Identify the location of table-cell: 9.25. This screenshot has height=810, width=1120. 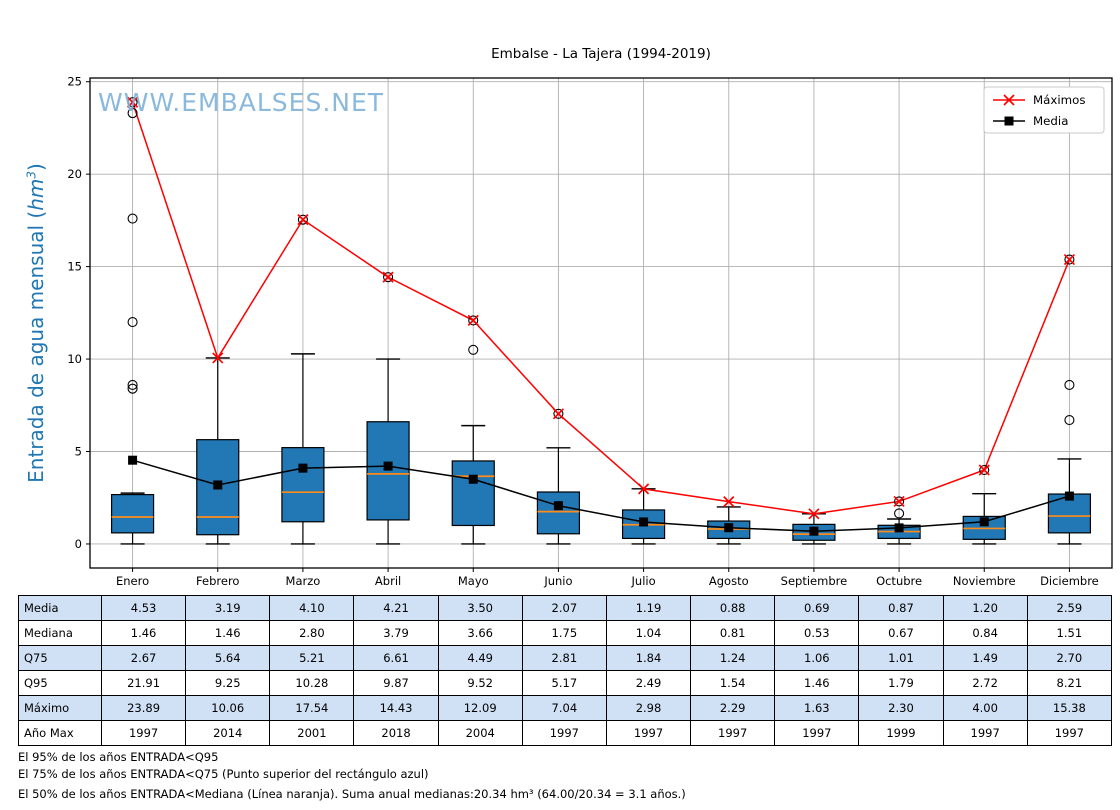
(228, 683).